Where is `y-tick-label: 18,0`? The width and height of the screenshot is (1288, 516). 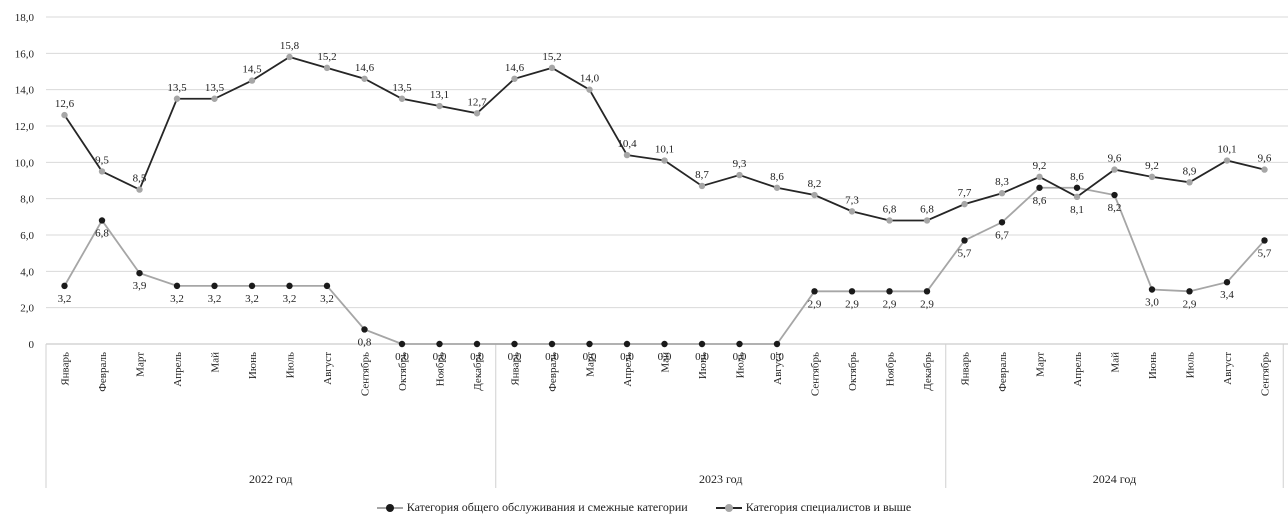
y-tick-label: 18,0 is located at coordinates (25, 18).